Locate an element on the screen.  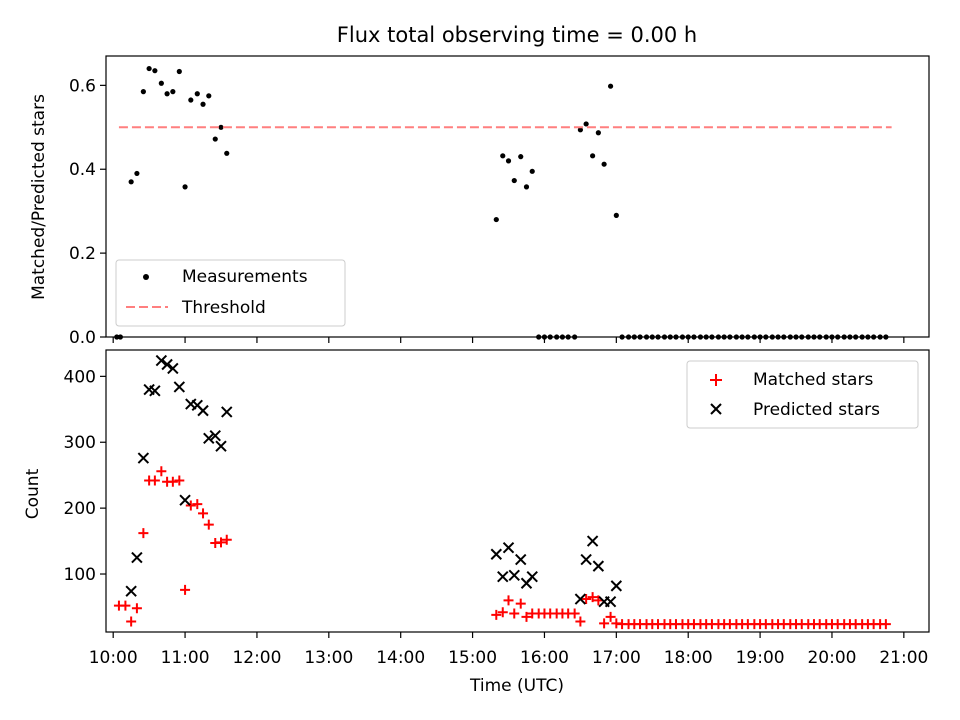
legend-matched-marker is located at coordinates (716, 380).